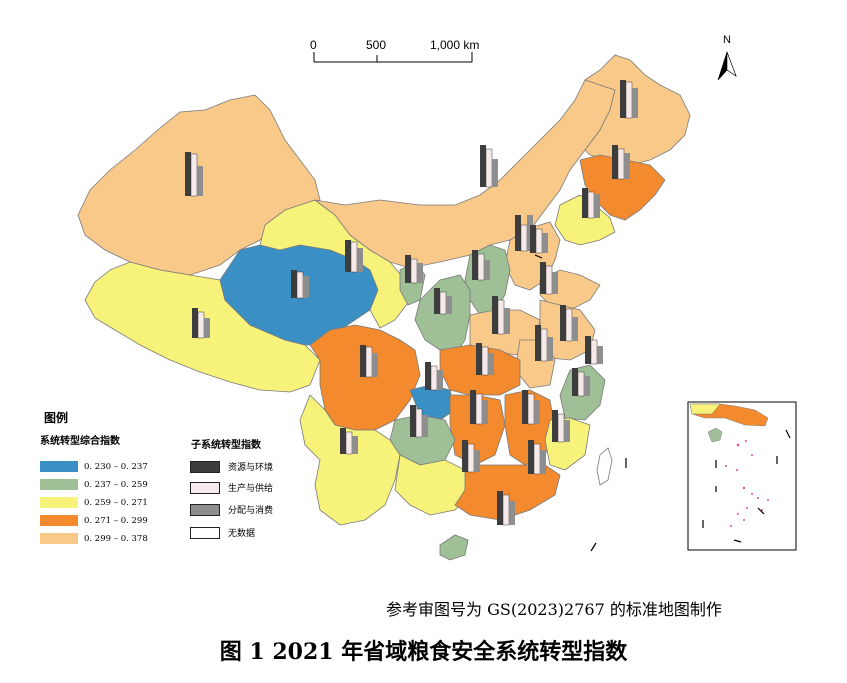 This screenshot has width=847, height=683. I want to click on scale-label-500: 500, so click(376, 45).